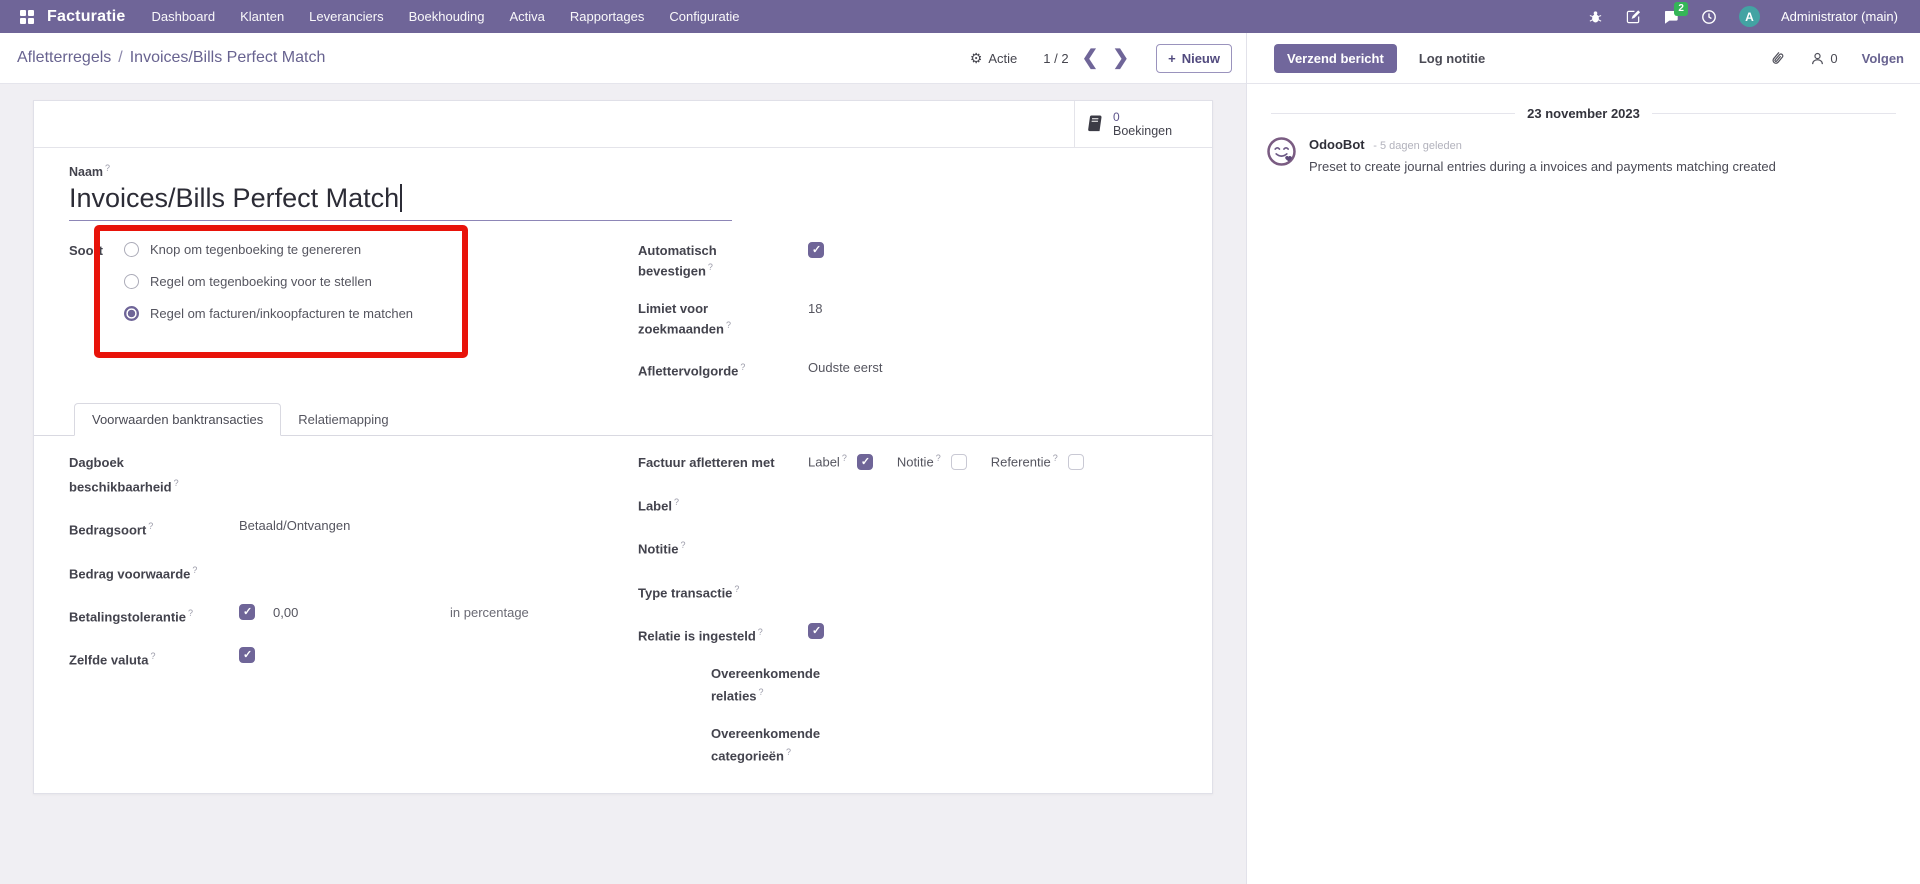 The width and height of the screenshot is (1920, 884). Describe the element at coordinates (234, 198) in the screenshot. I see `name-value: Invoices/Bills Perfect Match` at that location.